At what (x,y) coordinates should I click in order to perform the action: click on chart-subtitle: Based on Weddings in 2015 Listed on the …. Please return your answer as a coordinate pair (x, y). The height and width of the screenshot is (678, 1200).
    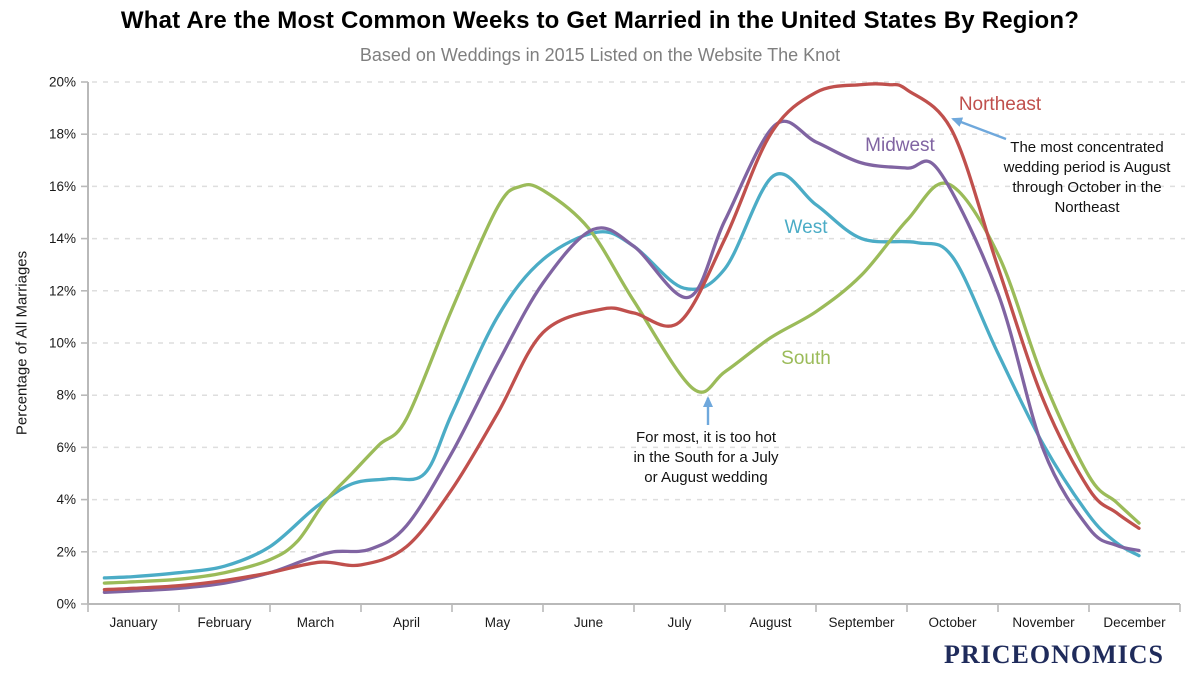
    Looking at the image, I should click on (600, 55).